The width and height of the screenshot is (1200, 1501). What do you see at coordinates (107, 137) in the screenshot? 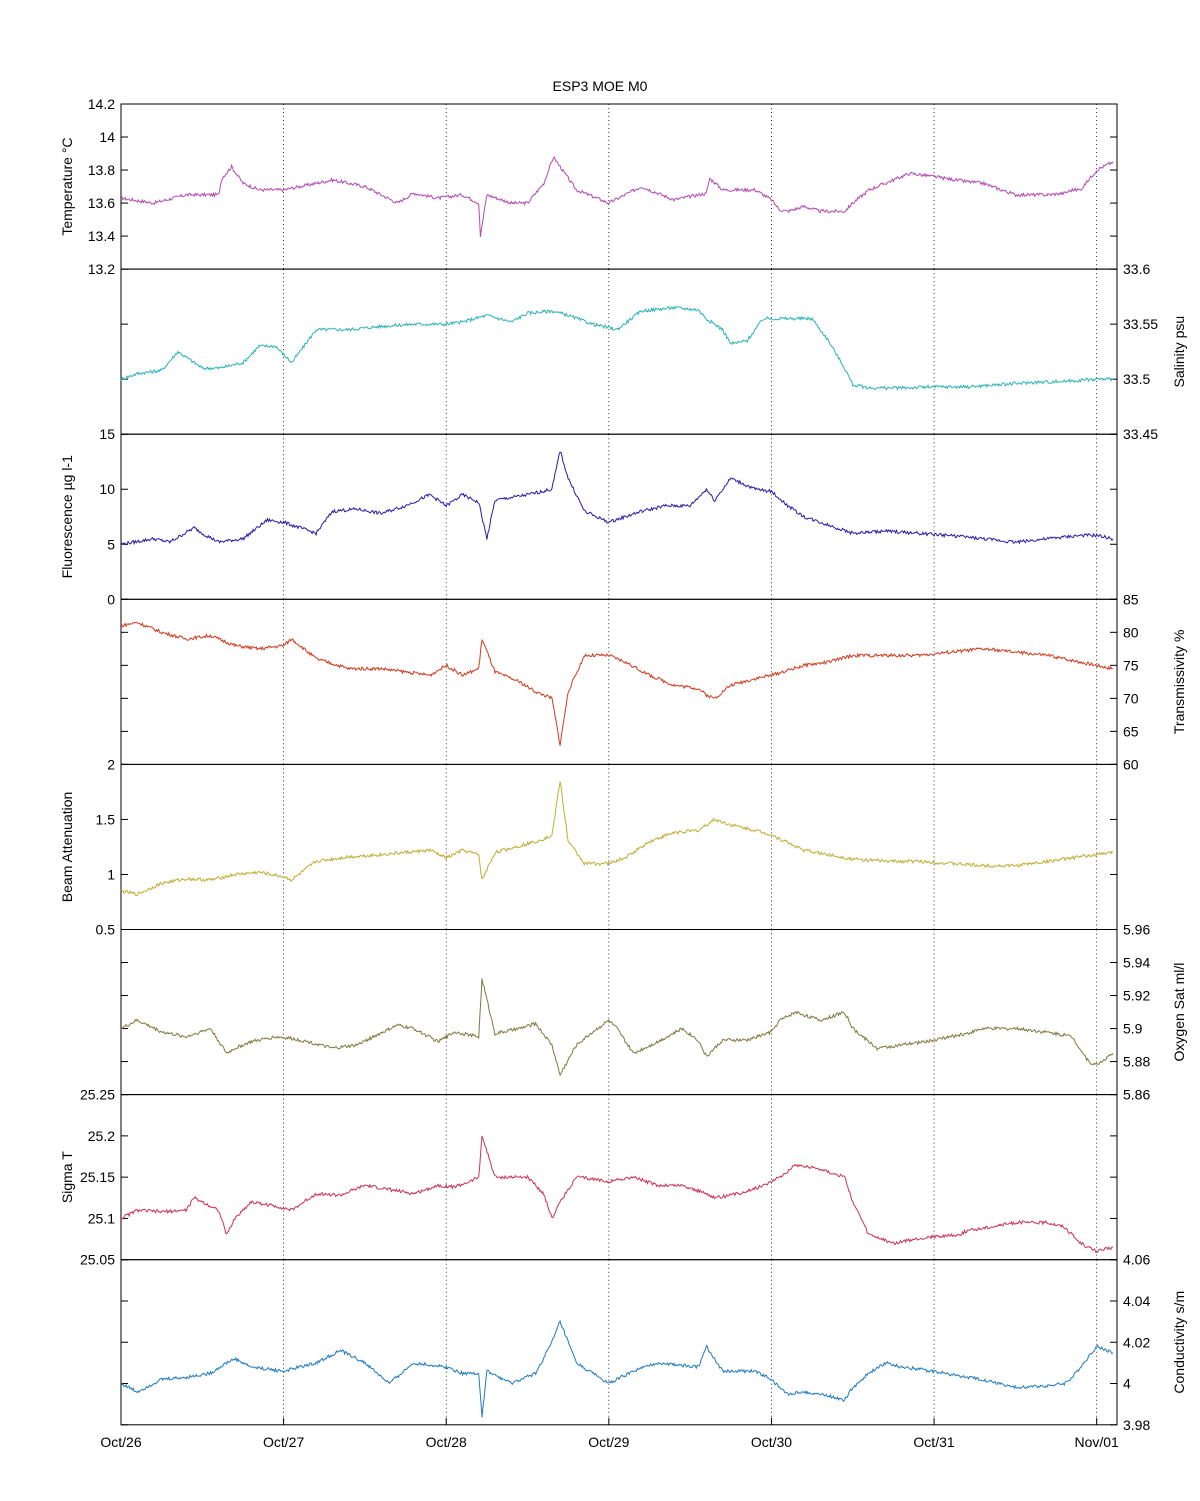
I see `temperature-tick-label: 14` at bounding box center [107, 137].